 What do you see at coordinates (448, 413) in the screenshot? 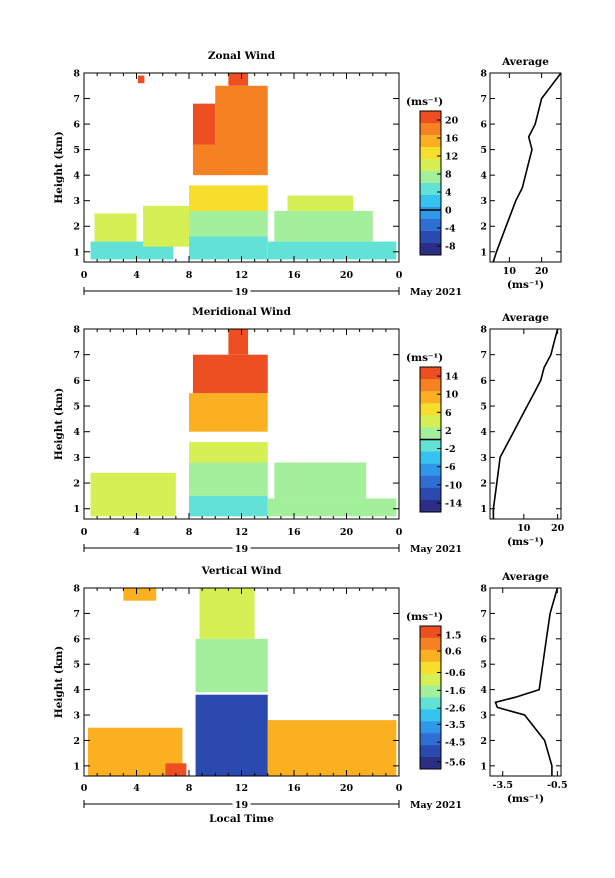
I see `colorbar-tick-label: 6` at bounding box center [448, 413].